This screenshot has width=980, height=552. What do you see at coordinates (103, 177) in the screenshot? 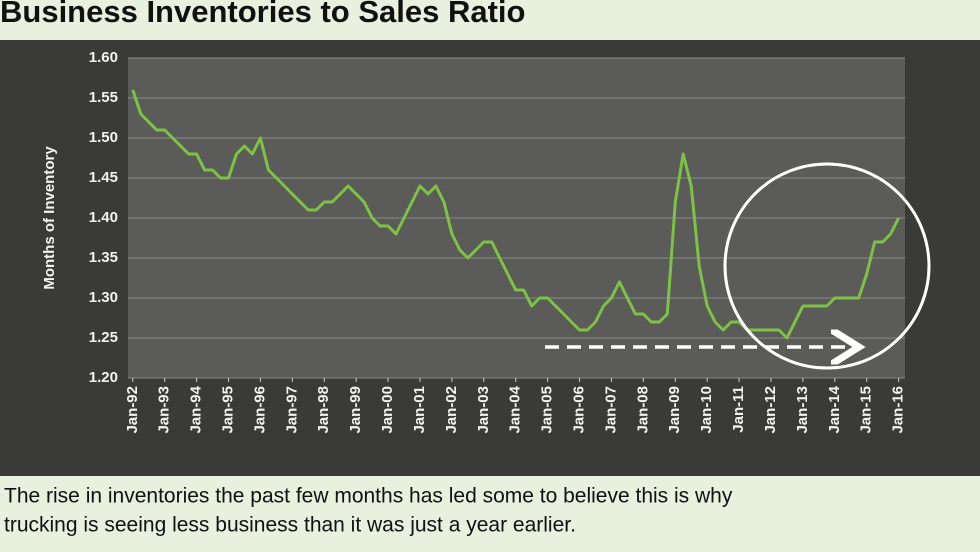
I see `y-tick-label: 1.45` at bounding box center [103, 177].